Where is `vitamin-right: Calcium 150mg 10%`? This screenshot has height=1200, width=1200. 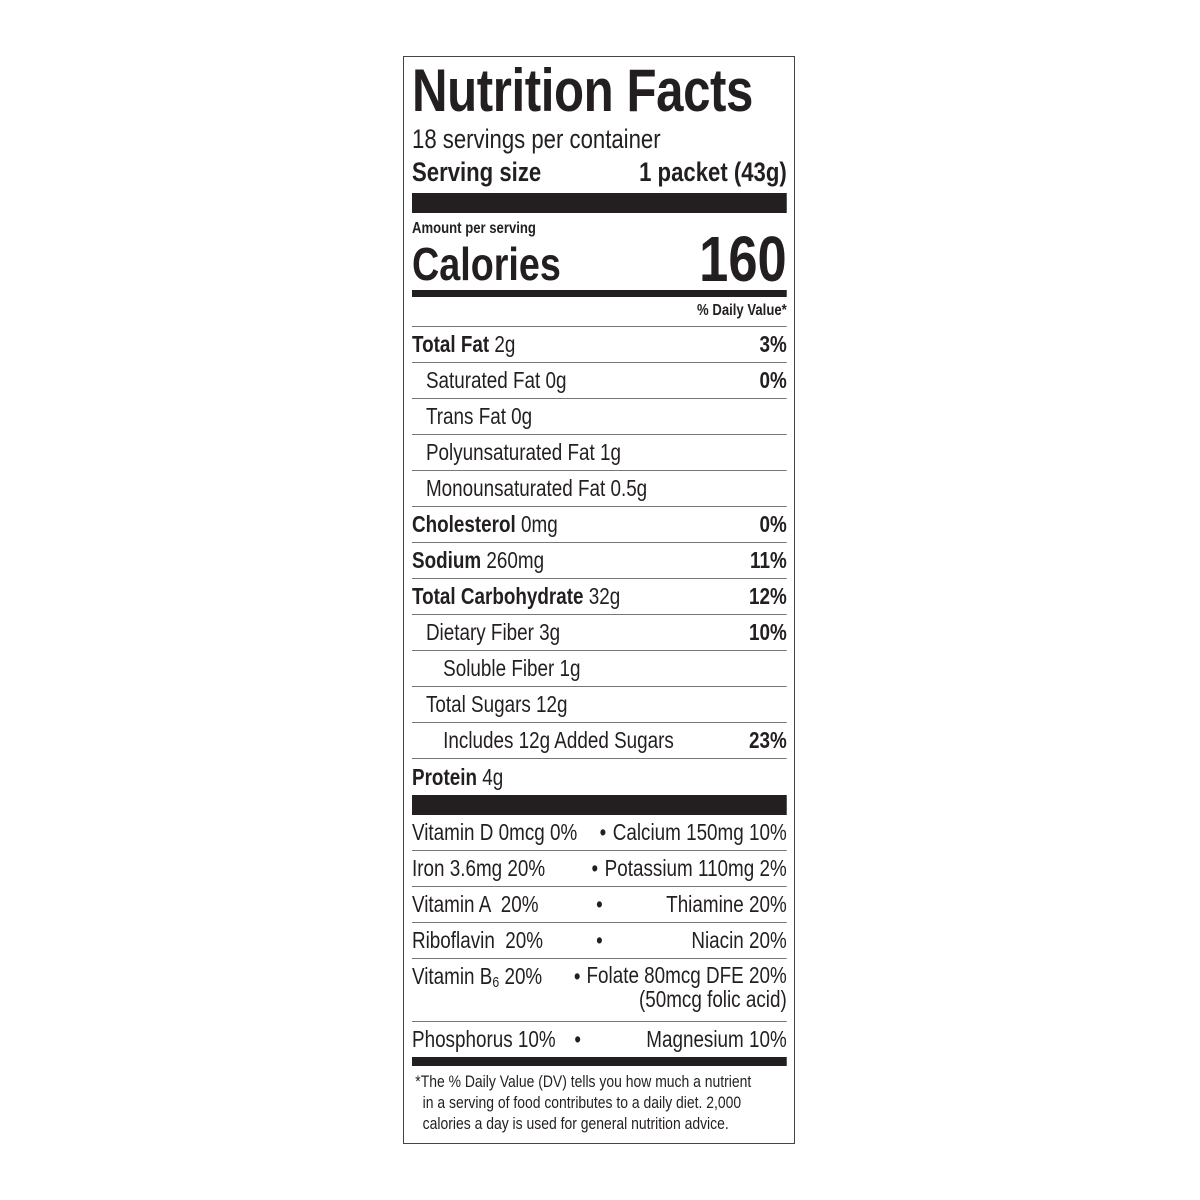 vitamin-right: Calcium 150mg 10% is located at coordinates (699, 832).